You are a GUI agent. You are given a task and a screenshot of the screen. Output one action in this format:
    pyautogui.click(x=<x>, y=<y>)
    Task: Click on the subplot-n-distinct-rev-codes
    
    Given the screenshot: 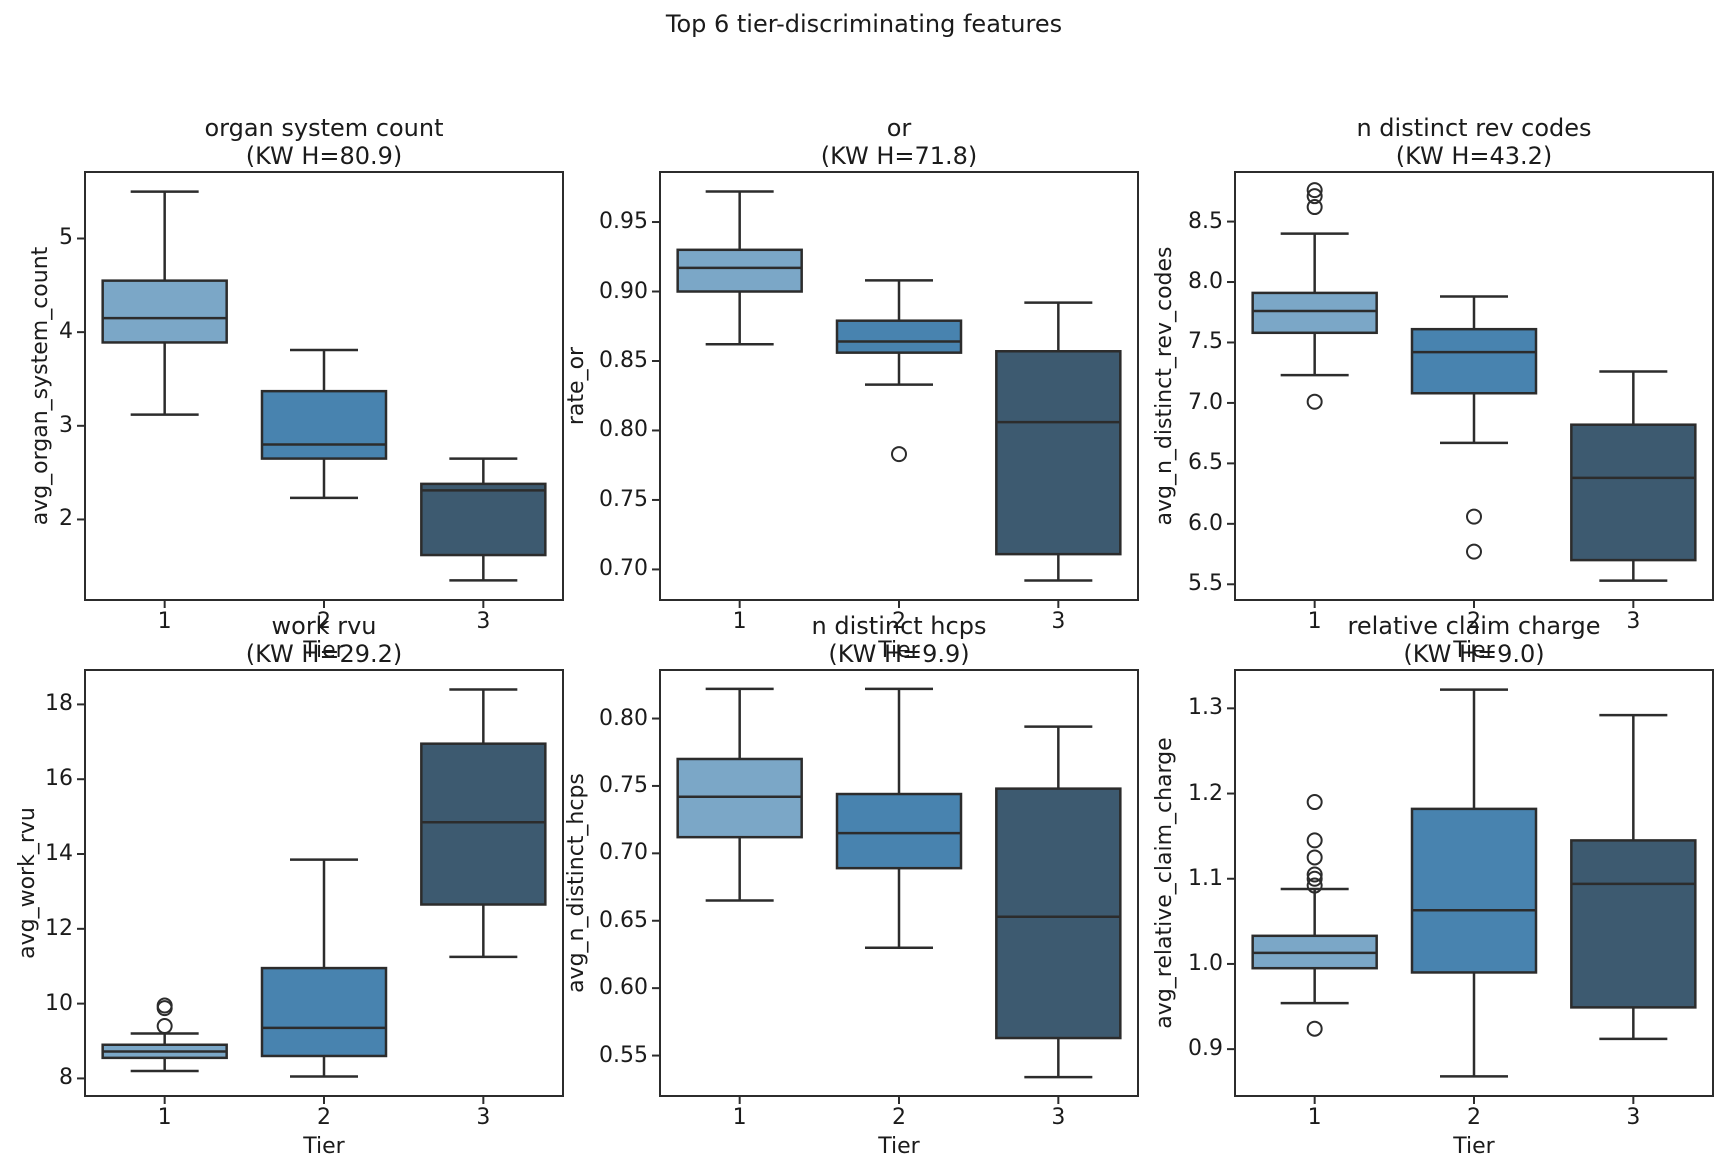 What is the action you would take?
    pyautogui.click(x=1470, y=389)
    